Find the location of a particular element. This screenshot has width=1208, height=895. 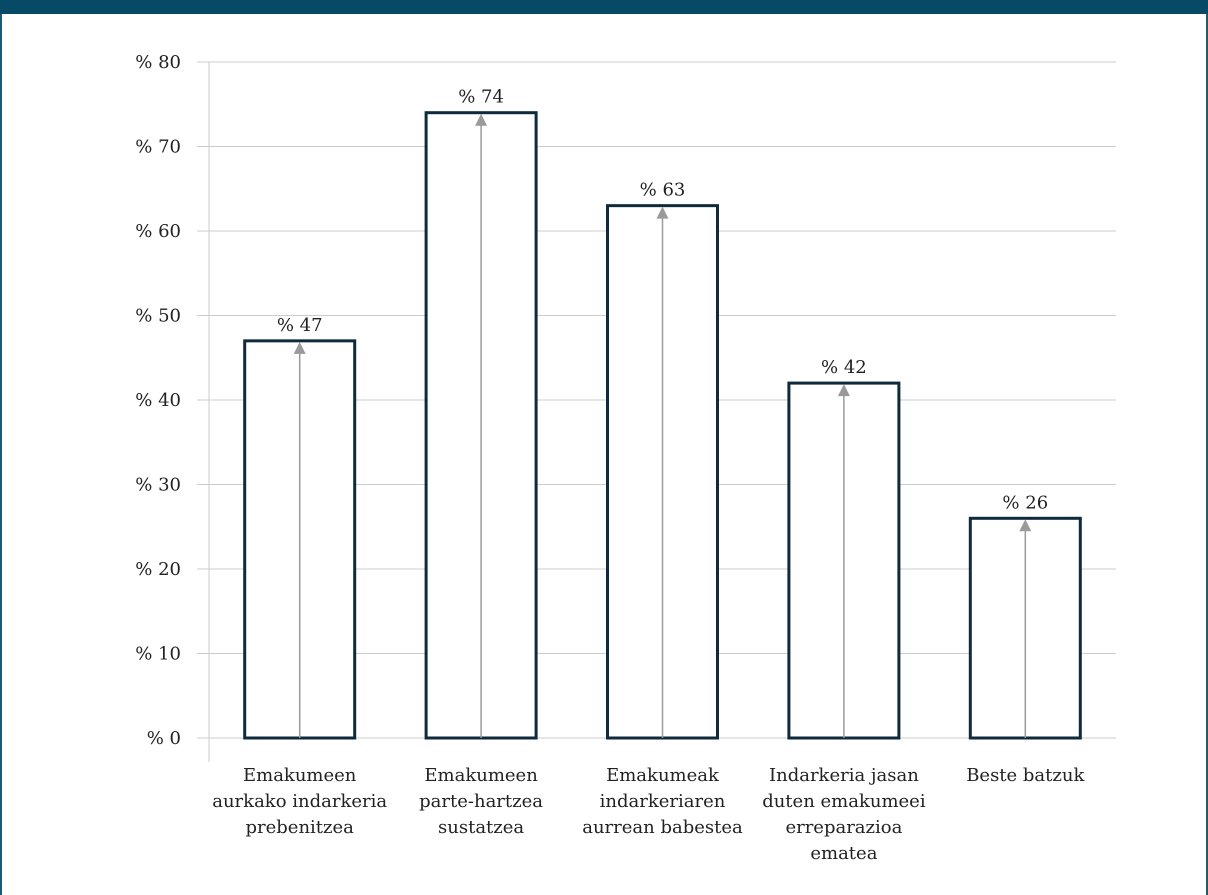

x-category-label-line: duten emakumeei is located at coordinates (844, 801).